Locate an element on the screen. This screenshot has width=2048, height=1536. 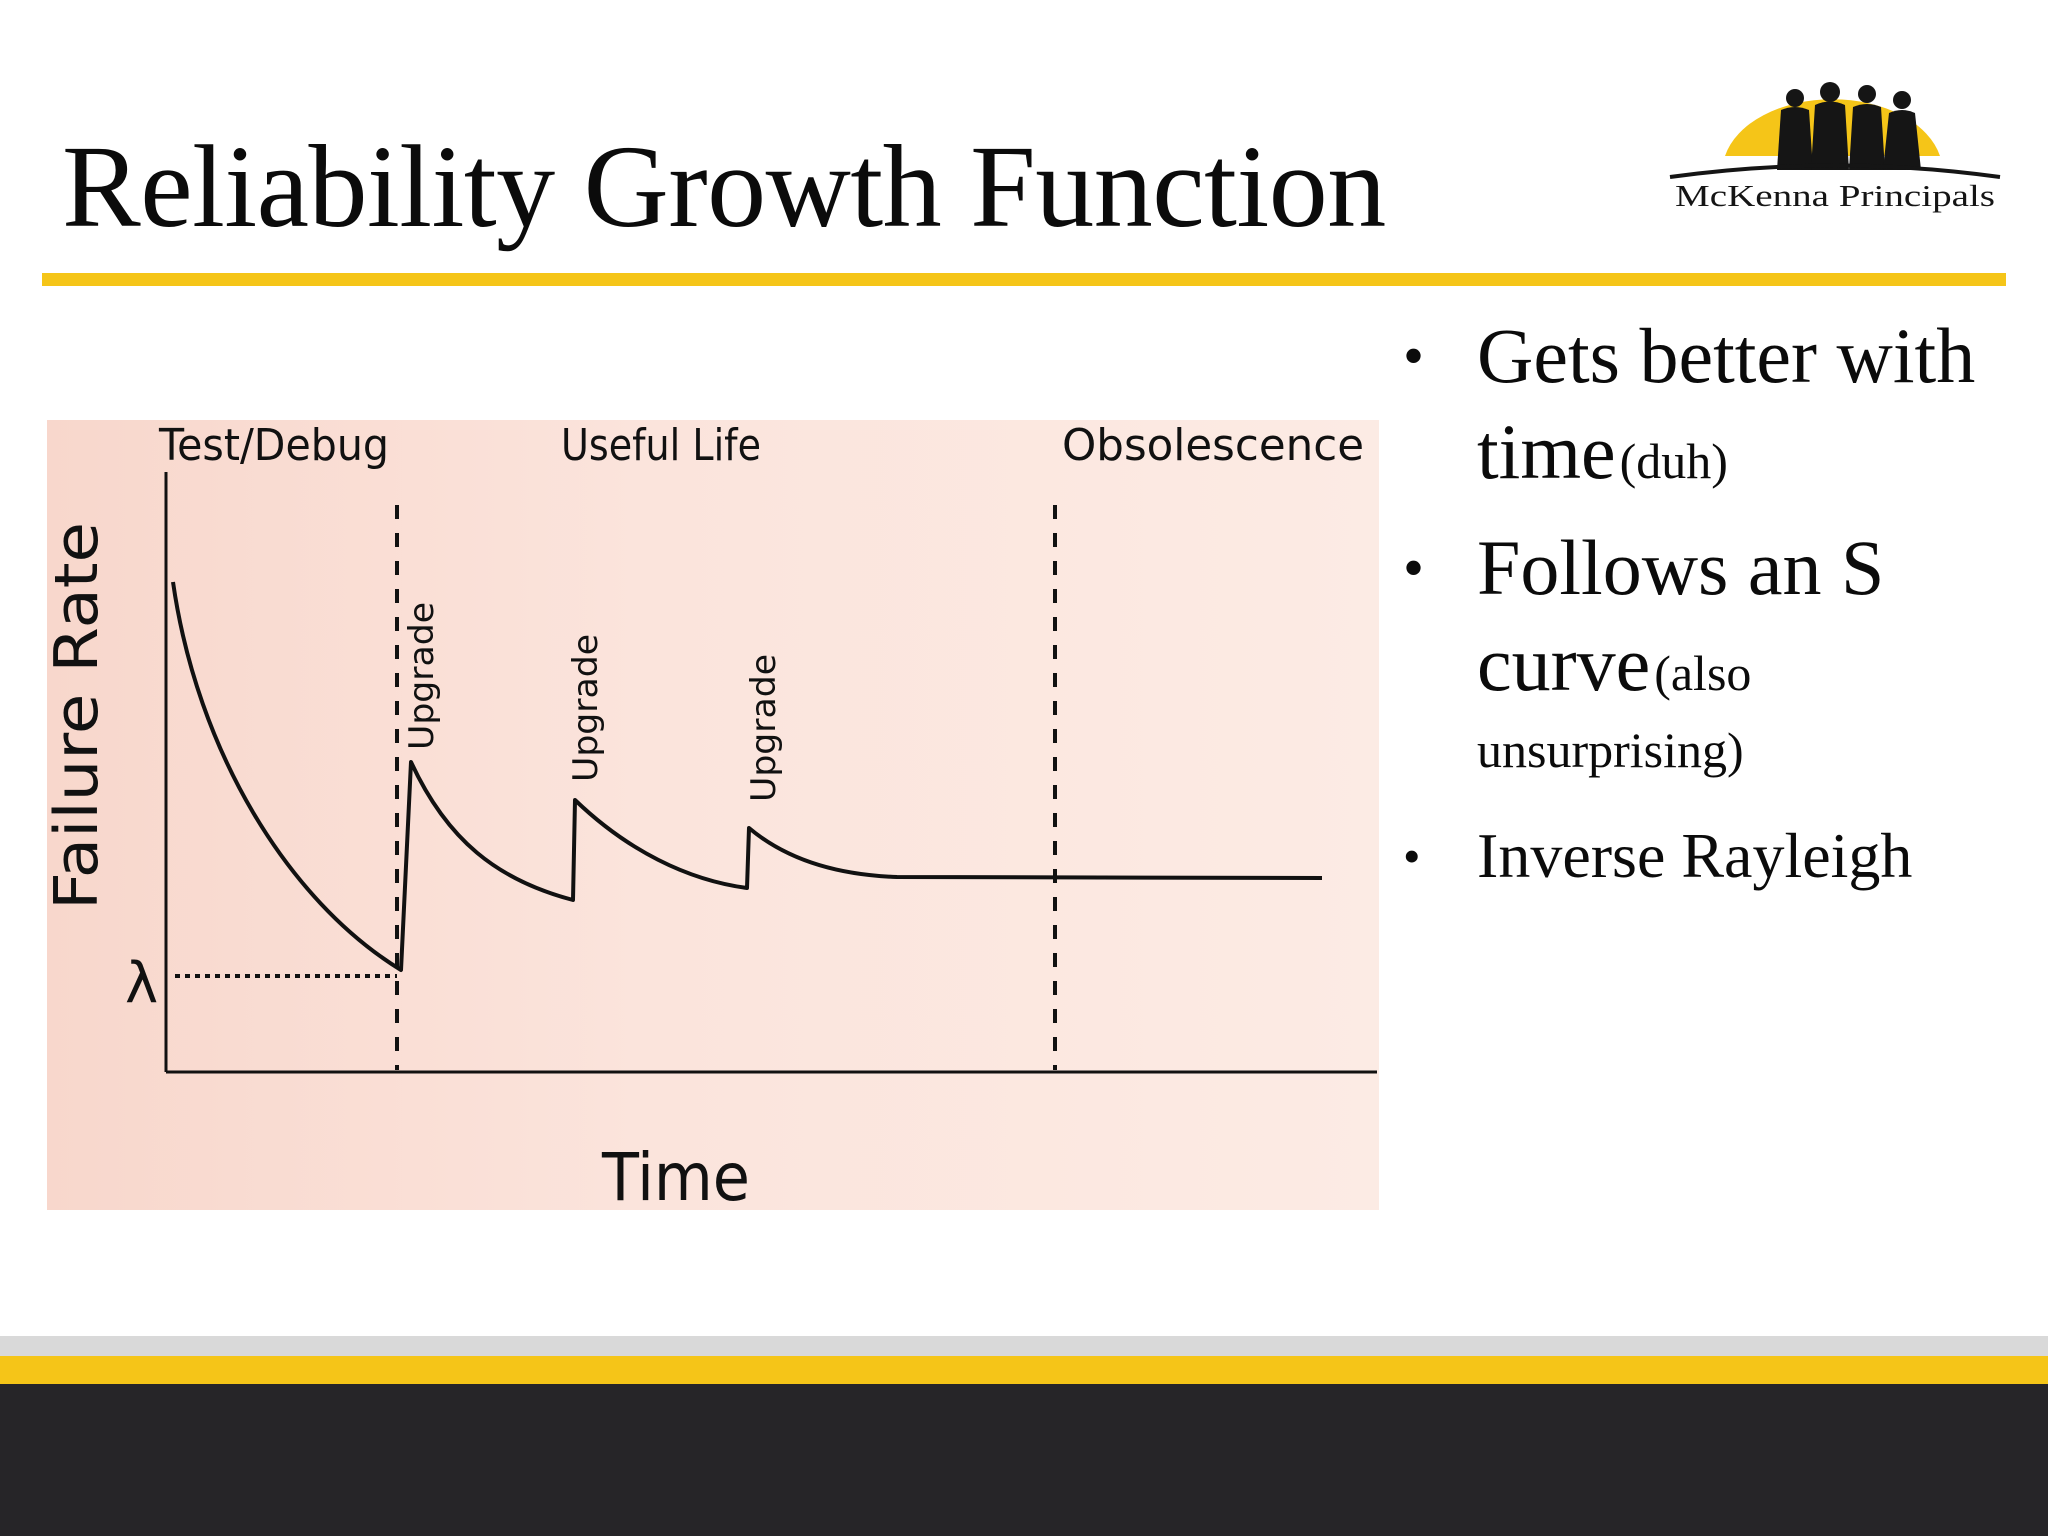
bullet-note: (duh) is located at coordinates (1673, 461).